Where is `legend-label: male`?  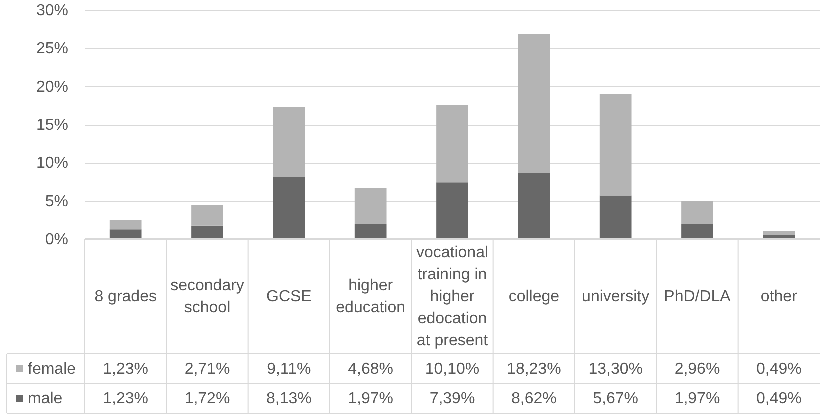 legend-label: male is located at coordinates (45, 399).